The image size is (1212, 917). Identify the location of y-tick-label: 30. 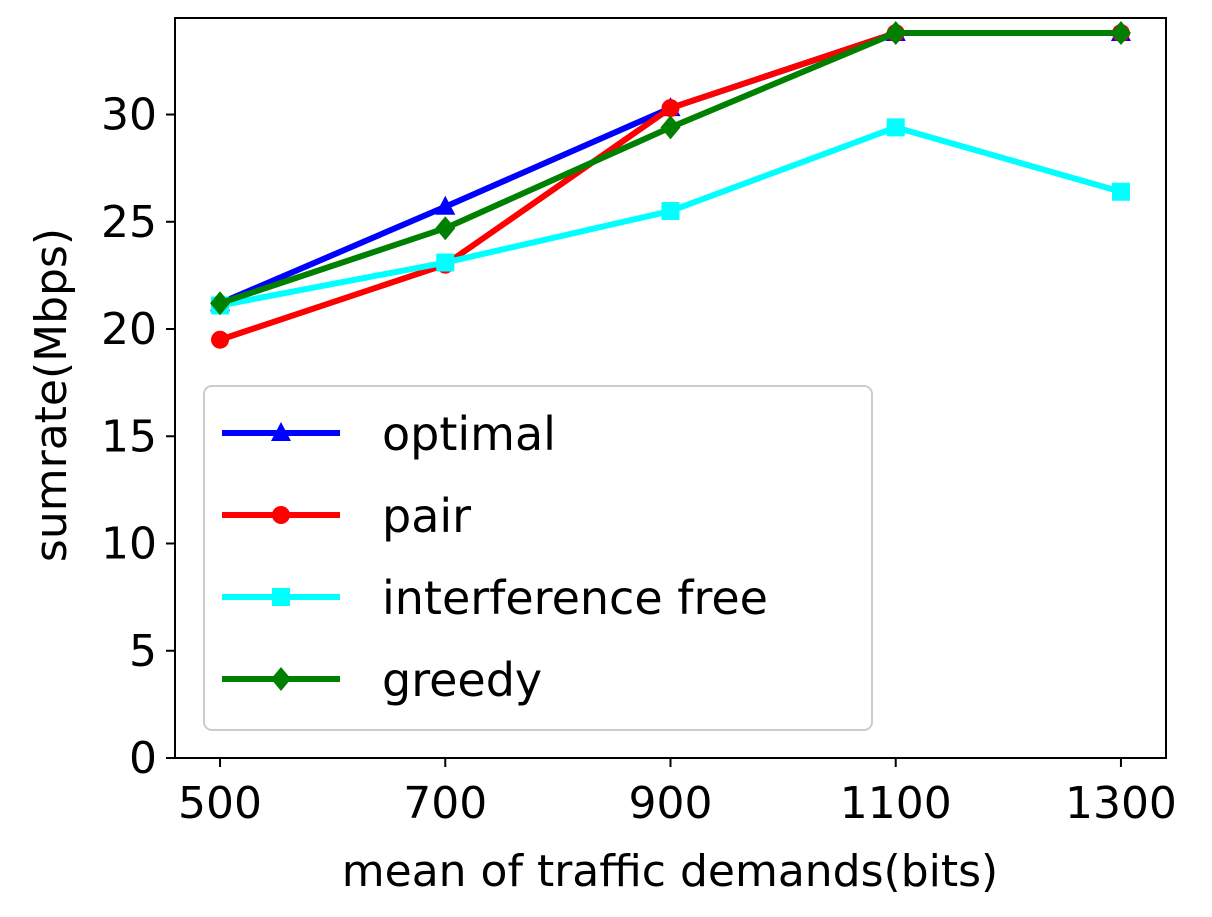
(129, 115).